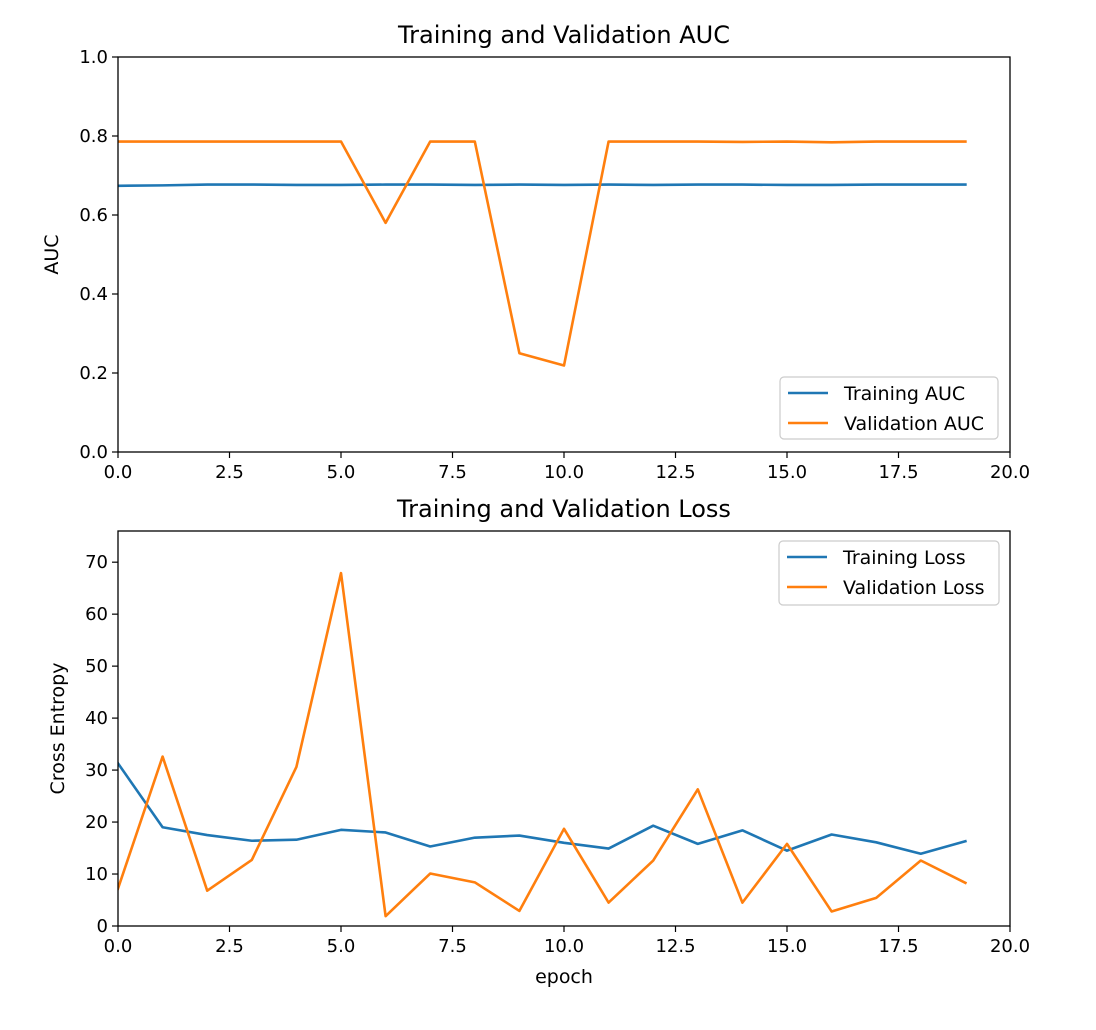 The height and width of the screenshot is (1030, 1096). Describe the element at coordinates (96, 562) in the screenshot. I see `y-tick-label: 70` at that location.